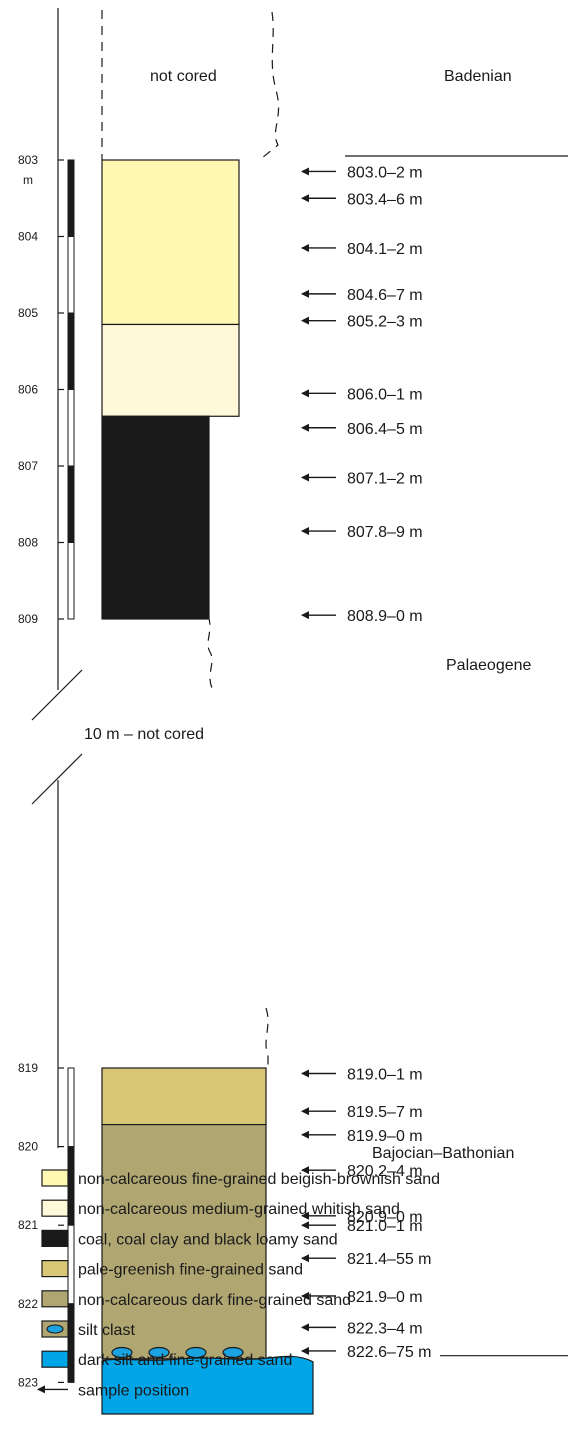 Image resolution: width=572 pixels, height=1443 pixels. I want to click on dashed-boundary-right, so click(270, 85).